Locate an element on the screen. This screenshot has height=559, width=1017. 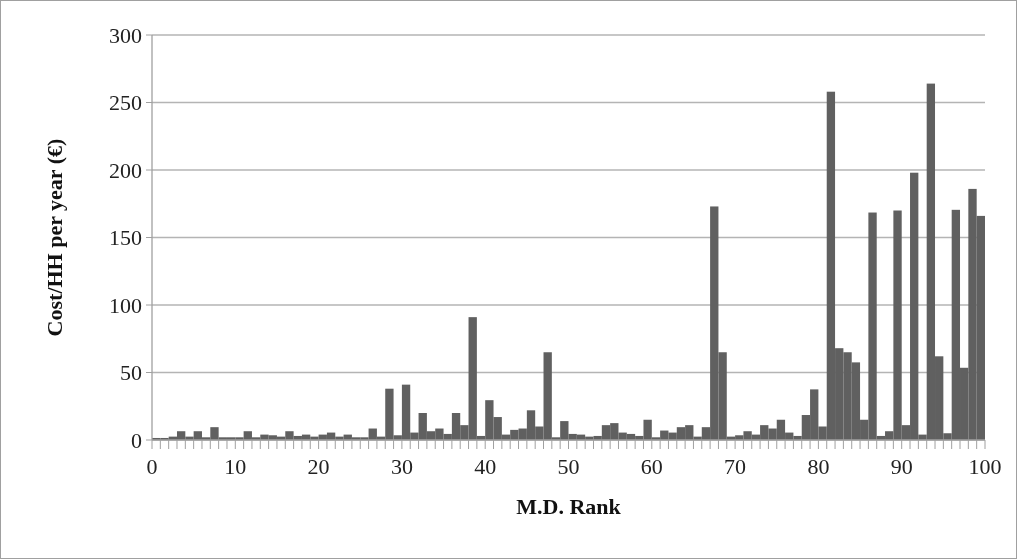
y-tick-label: 100 is located at coordinates (125, 305).